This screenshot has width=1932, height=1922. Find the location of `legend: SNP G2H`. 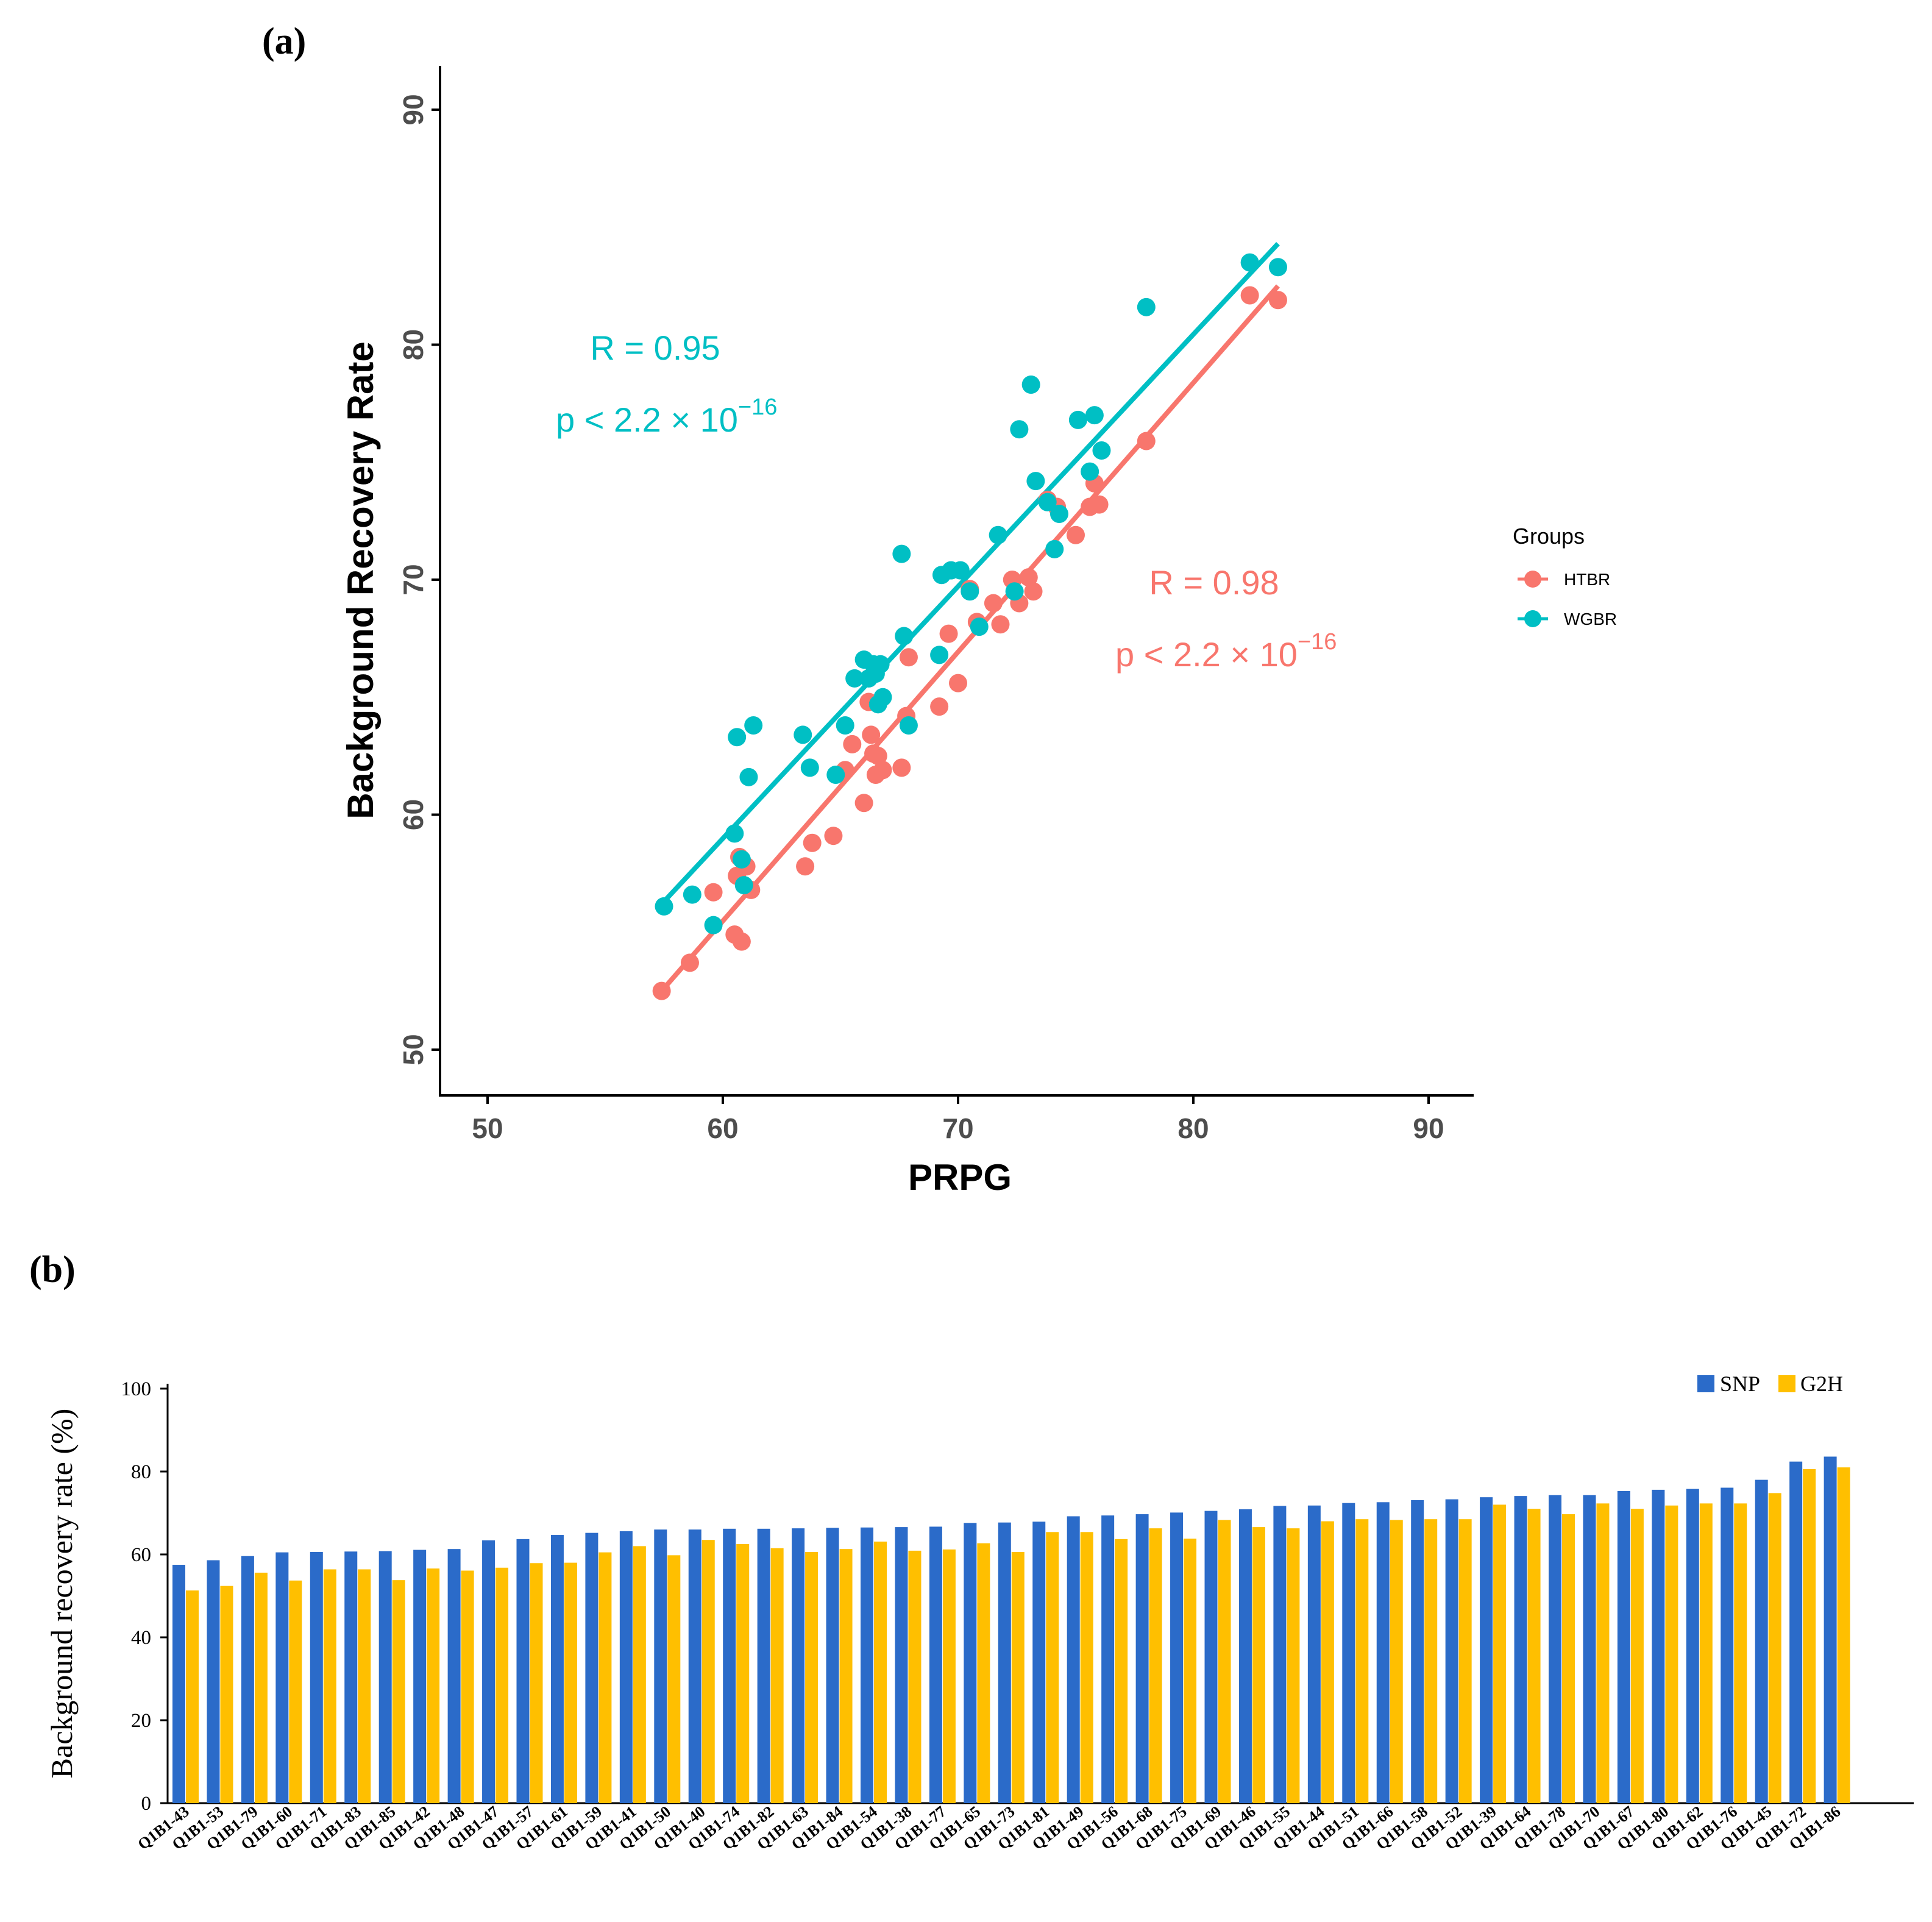

legend: SNP G2H is located at coordinates (1770, 1384).